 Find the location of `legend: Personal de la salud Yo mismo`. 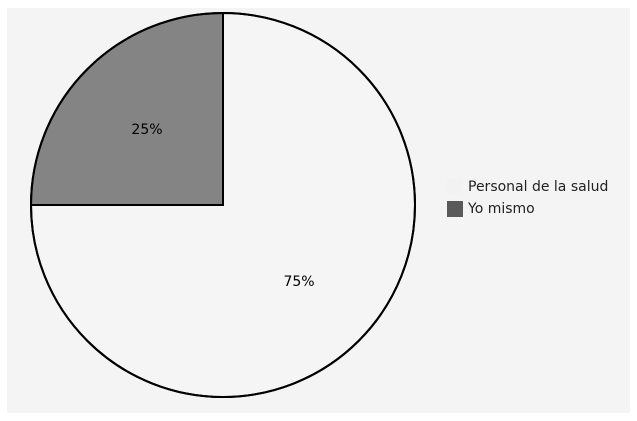

legend: Personal de la salud Yo mismo is located at coordinates (527, 200).